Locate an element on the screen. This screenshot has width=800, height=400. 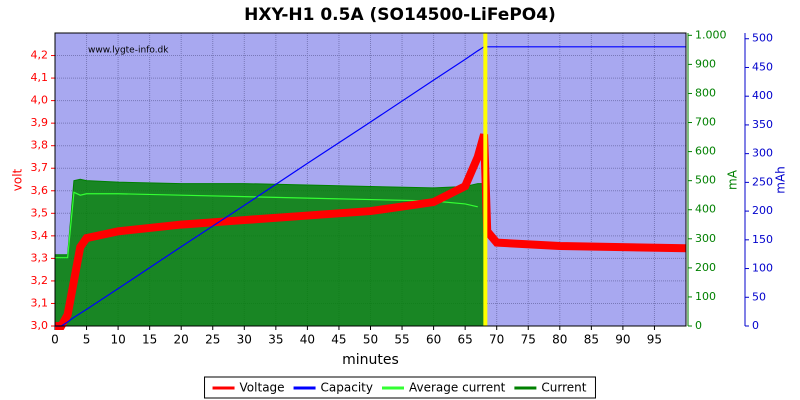
x-tick-label: 80 is located at coordinates (559, 340).